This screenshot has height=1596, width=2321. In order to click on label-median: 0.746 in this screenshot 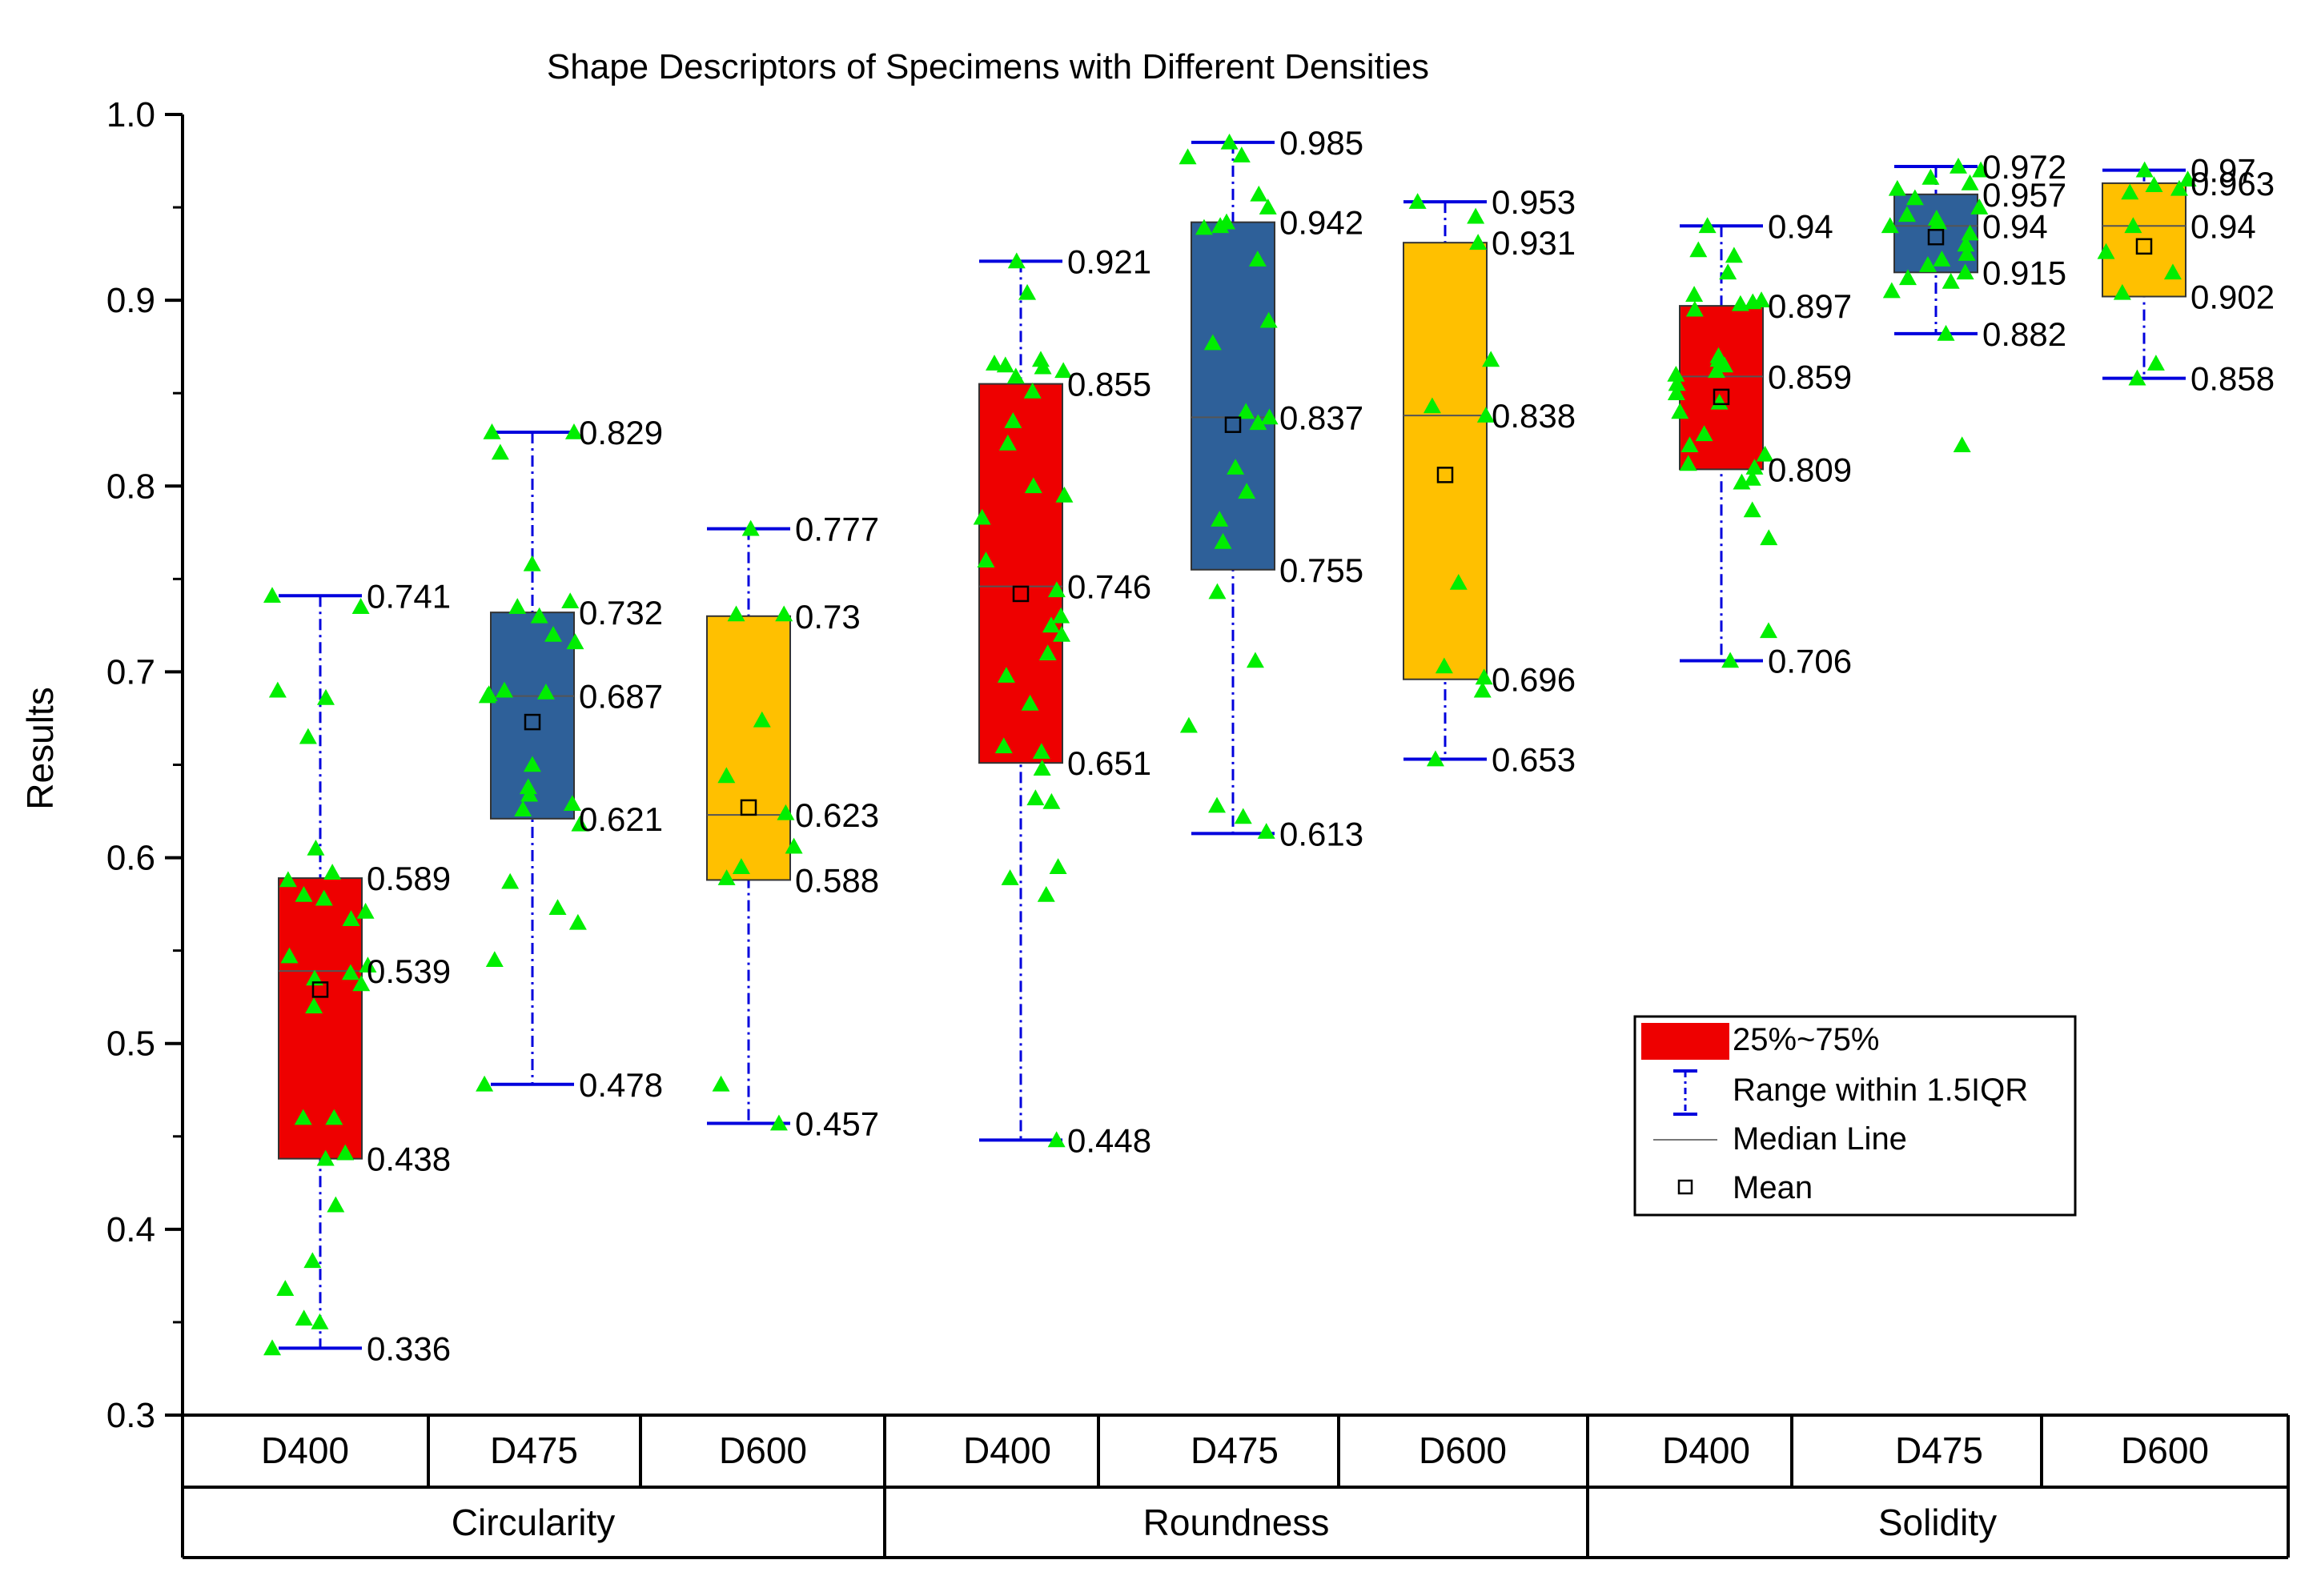, I will do `click(1109, 587)`.